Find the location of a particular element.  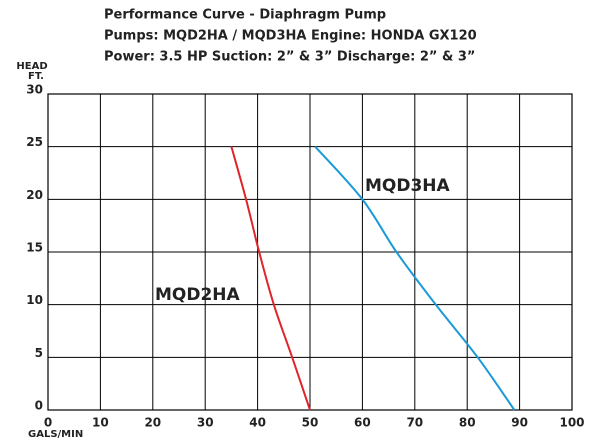

y-tick-label: 25 is located at coordinates (34, 142).